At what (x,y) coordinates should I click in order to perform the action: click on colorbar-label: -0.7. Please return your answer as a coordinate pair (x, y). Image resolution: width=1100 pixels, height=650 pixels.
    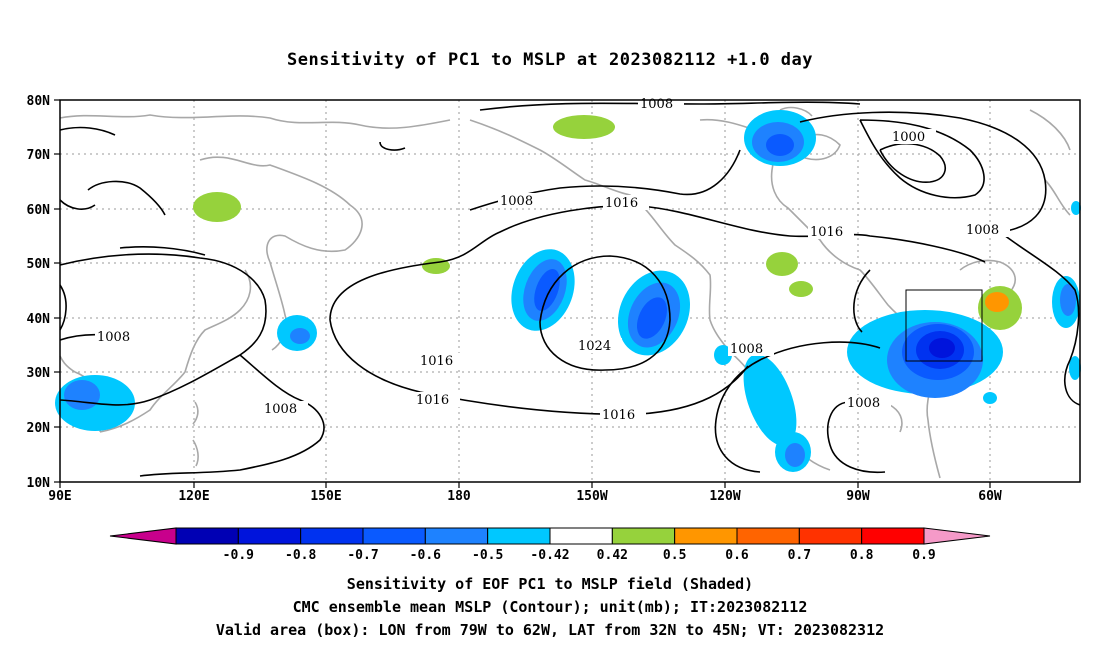
    Looking at the image, I should click on (362, 555).